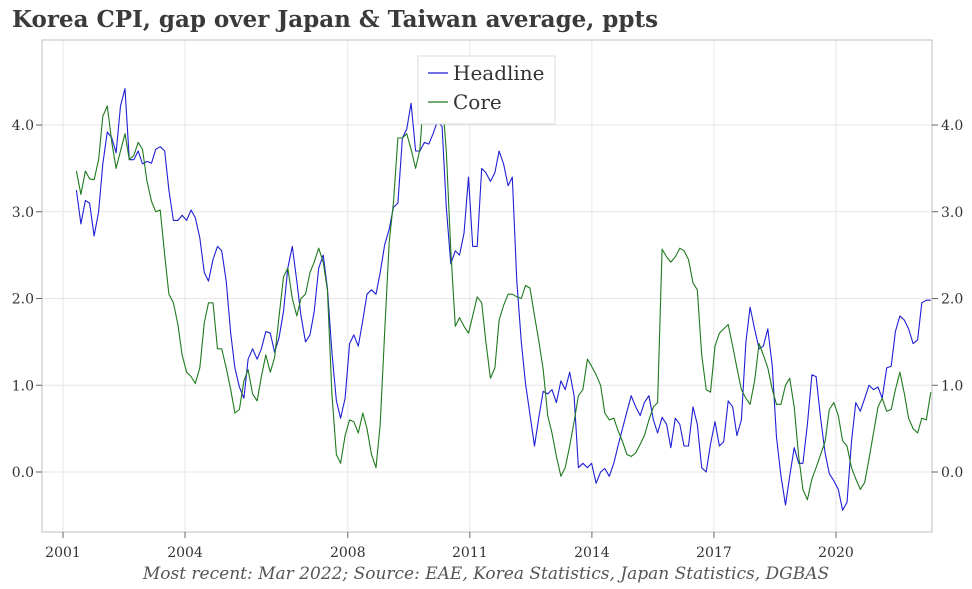 The width and height of the screenshot is (972, 589). Describe the element at coordinates (952, 473) in the screenshot. I see `y-tick-label-right: 0.0` at that location.